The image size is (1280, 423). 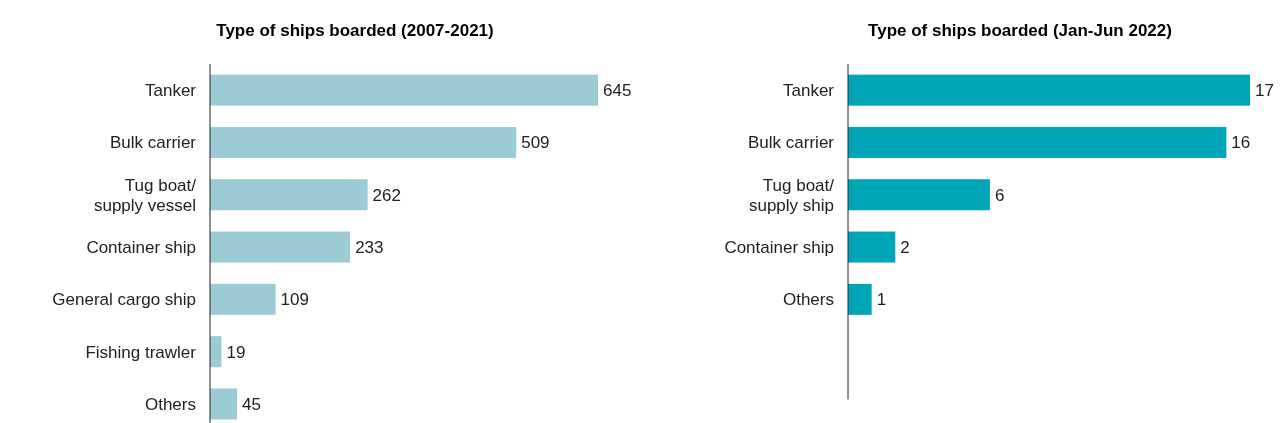 What do you see at coordinates (1264, 91) in the screenshot?
I see `data-label: 17` at bounding box center [1264, 91].